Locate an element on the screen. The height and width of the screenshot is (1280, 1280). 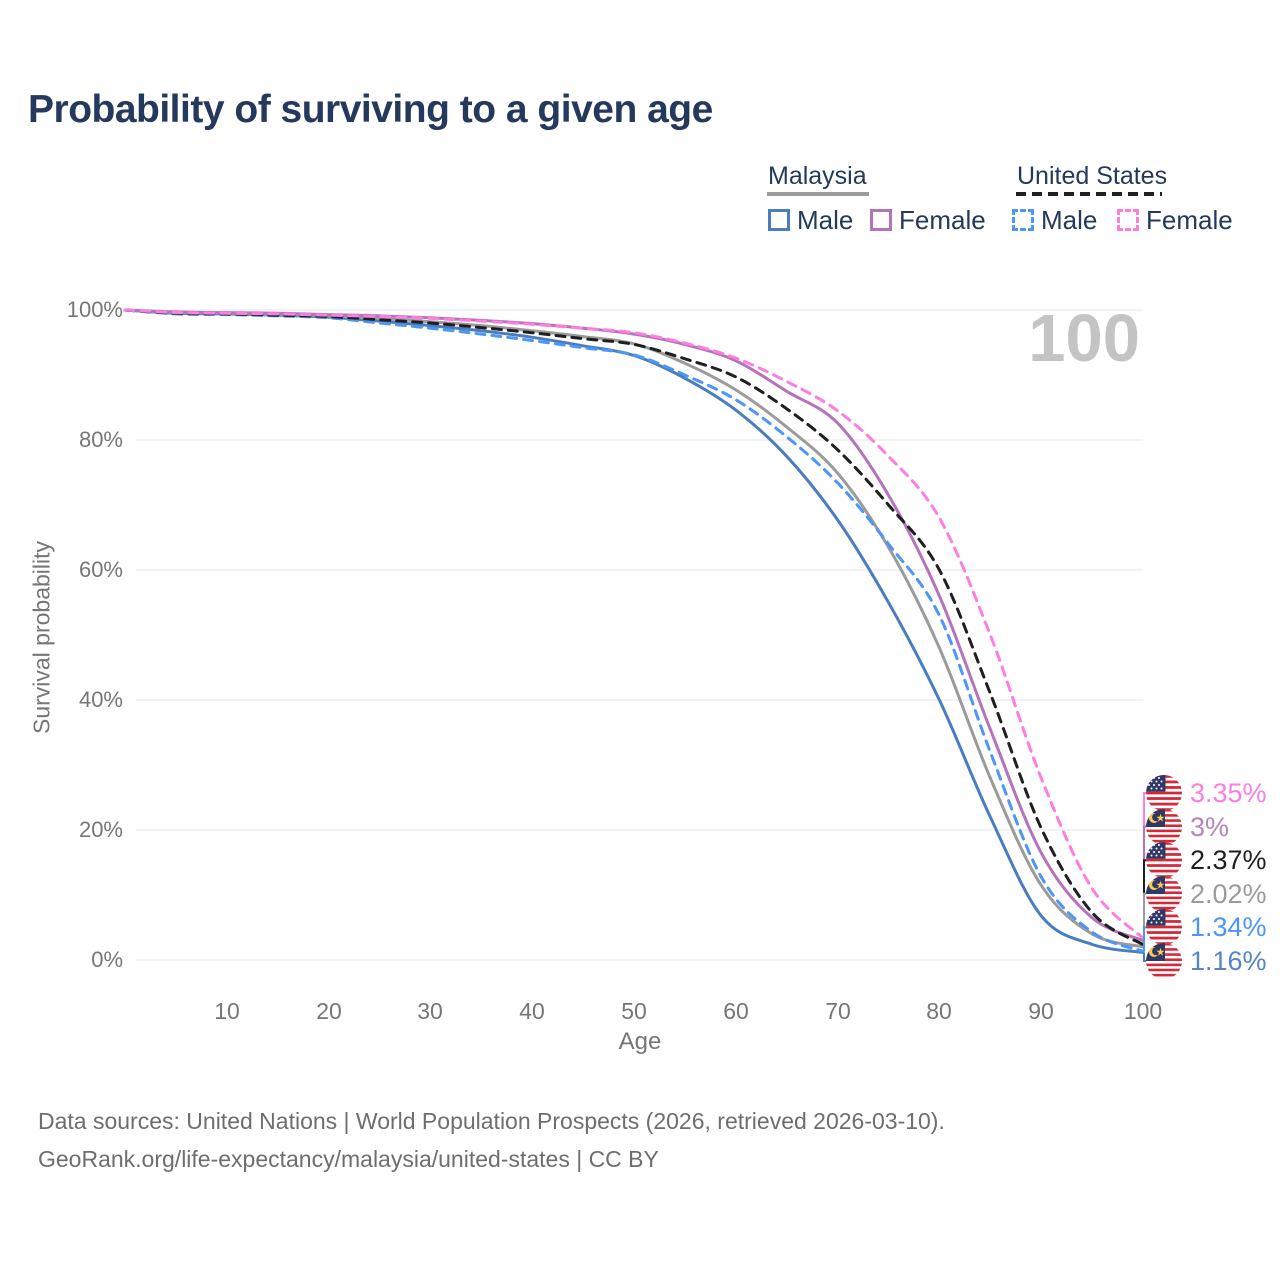
end-label-malaysia-male: 1.16% is located at coordinates (1206, 961).